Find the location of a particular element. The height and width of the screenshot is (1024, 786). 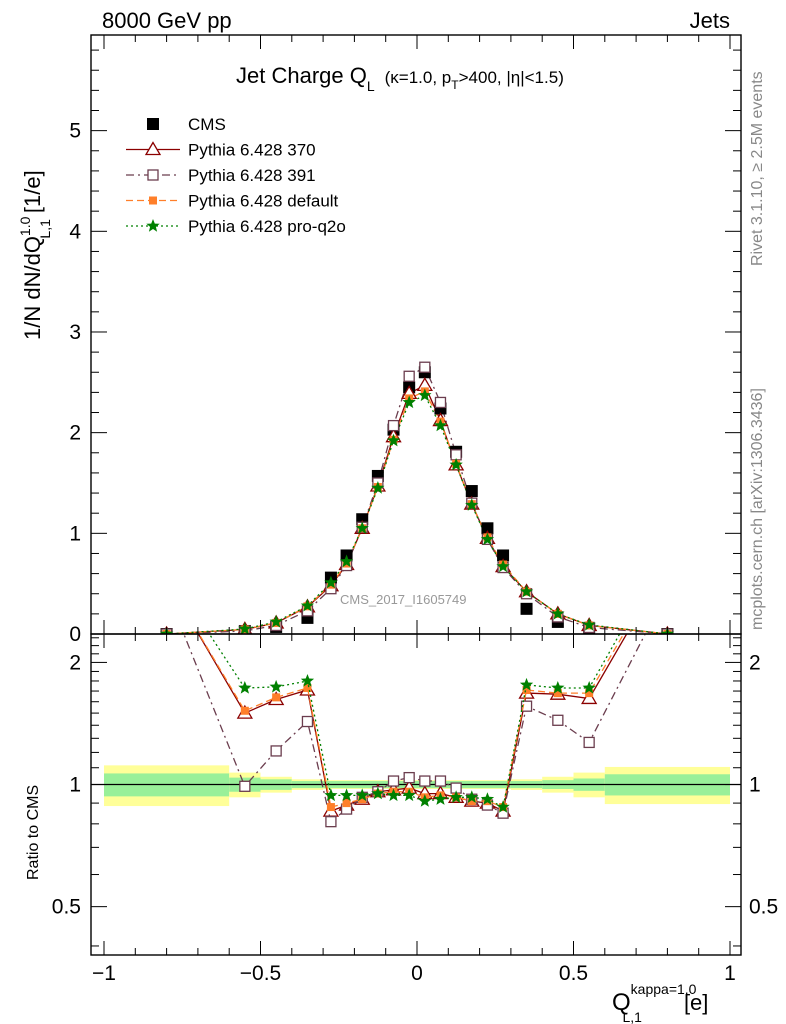

ratio-y-tick-label-right: 1 is located at coordinates (755, 785).